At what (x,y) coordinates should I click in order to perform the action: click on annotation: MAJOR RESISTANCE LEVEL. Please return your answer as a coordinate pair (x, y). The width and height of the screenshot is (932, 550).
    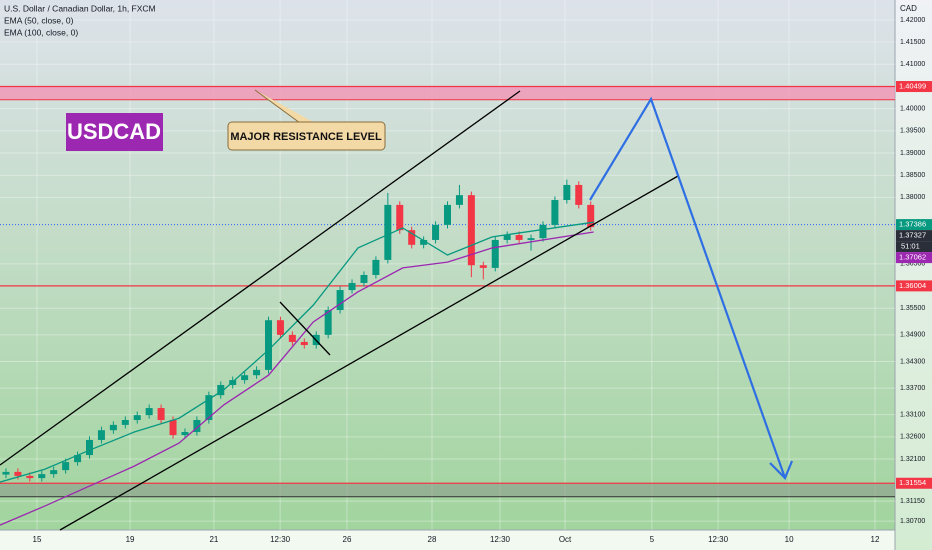
    Looking at the image, I should click on (306, 137).